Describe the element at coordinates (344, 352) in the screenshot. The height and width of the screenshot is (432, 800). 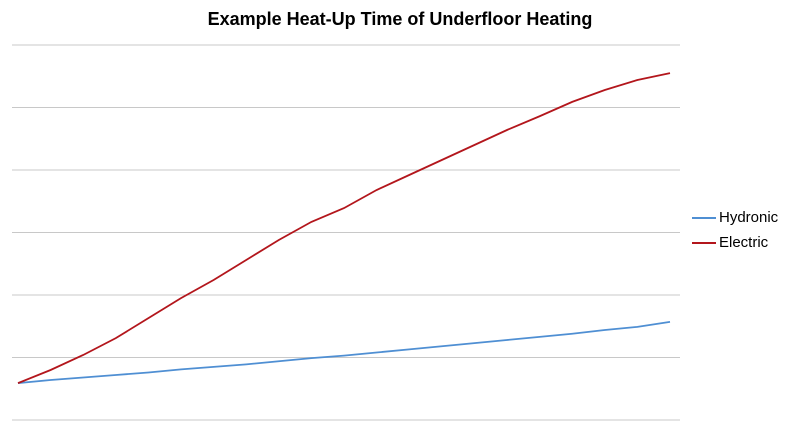
I see `series-line` at that location.